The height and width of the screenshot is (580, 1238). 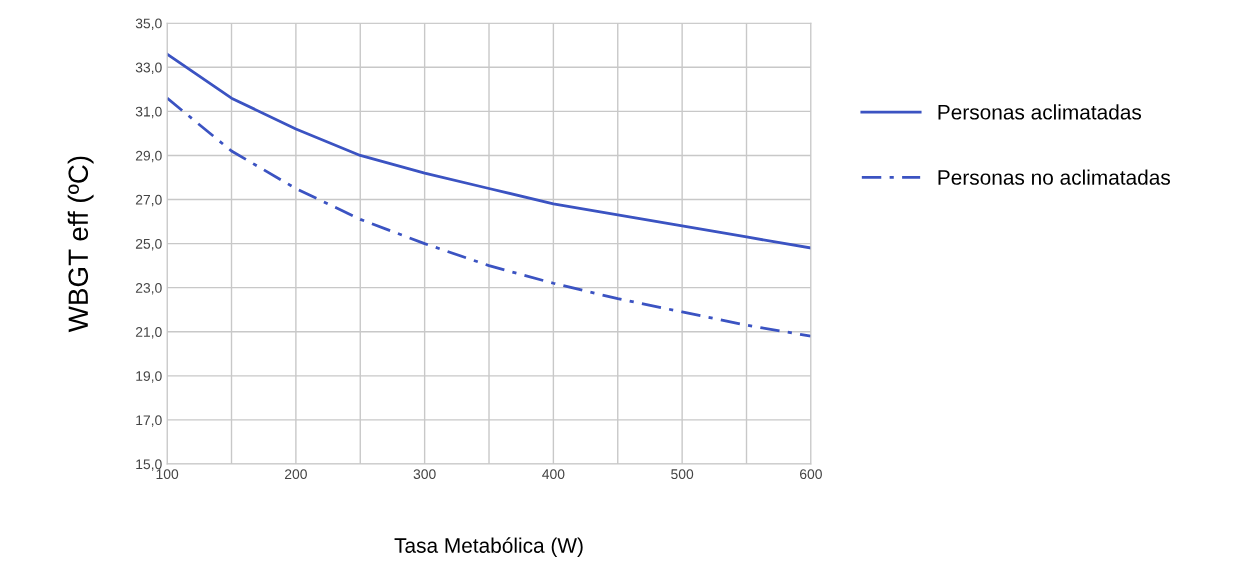 What do you see at coordinates (149, 377) in the screenshot?
I see `y-tick-label: 19,0` at bounding box center [149, 377].